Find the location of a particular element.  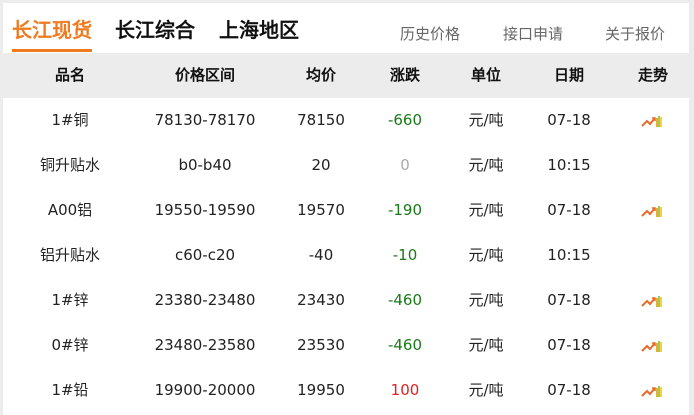

col-name: 品名 is located at coordinates (70, 75).